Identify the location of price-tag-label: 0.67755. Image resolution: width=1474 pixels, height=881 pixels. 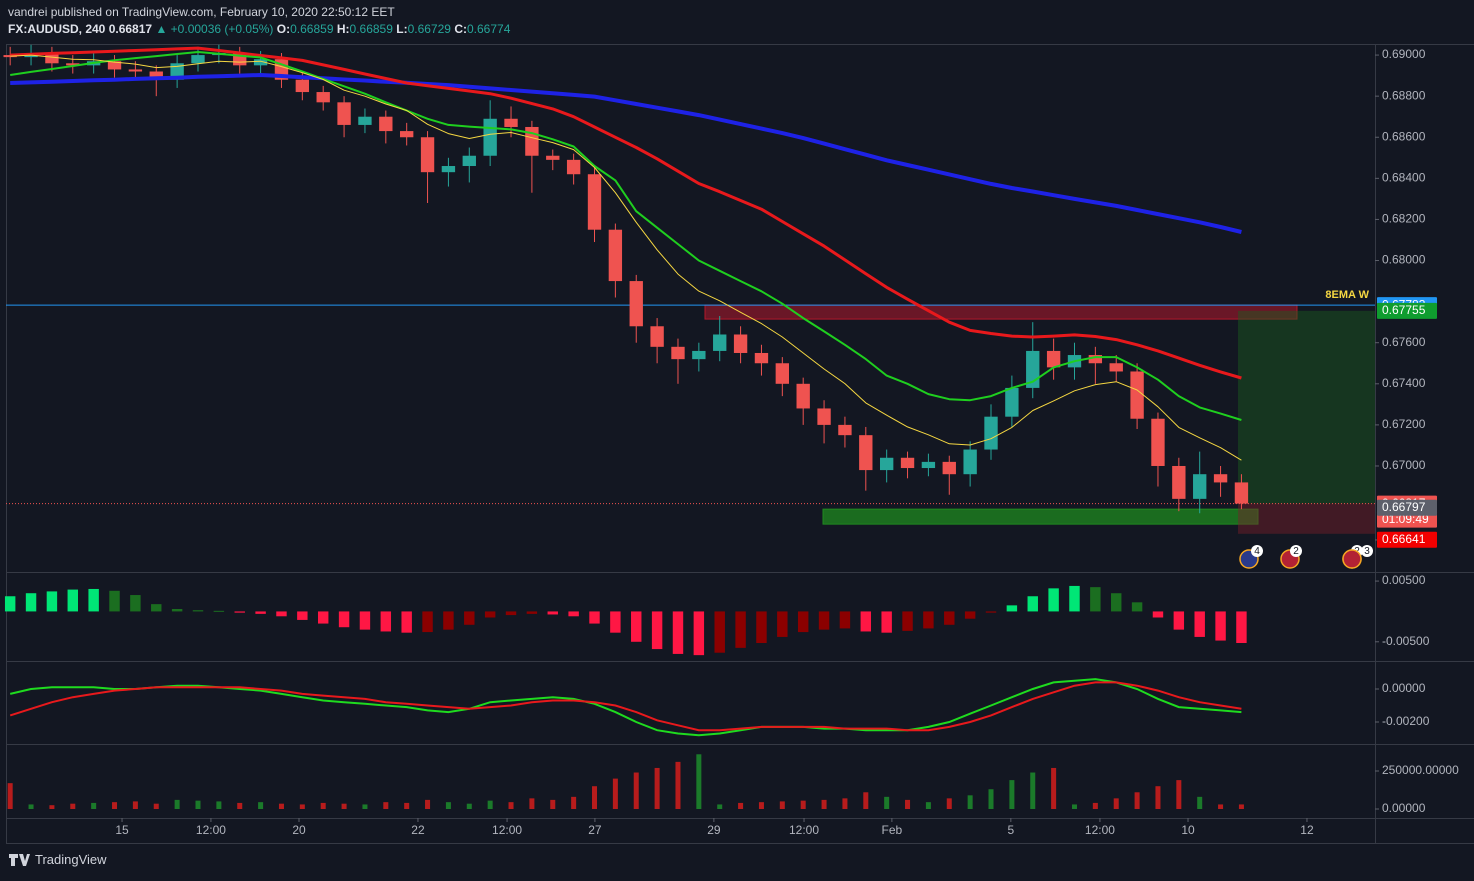
(1404, 310).